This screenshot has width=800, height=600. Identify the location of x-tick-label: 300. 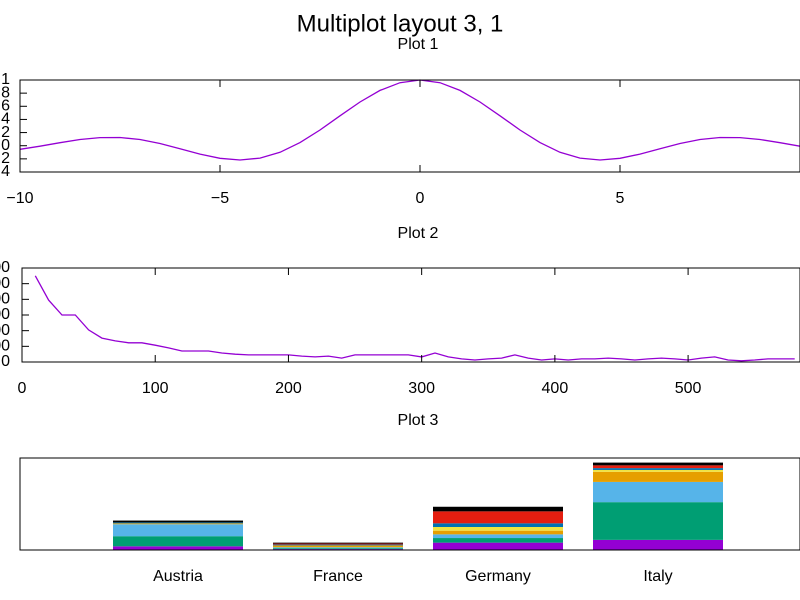
(421, 388).